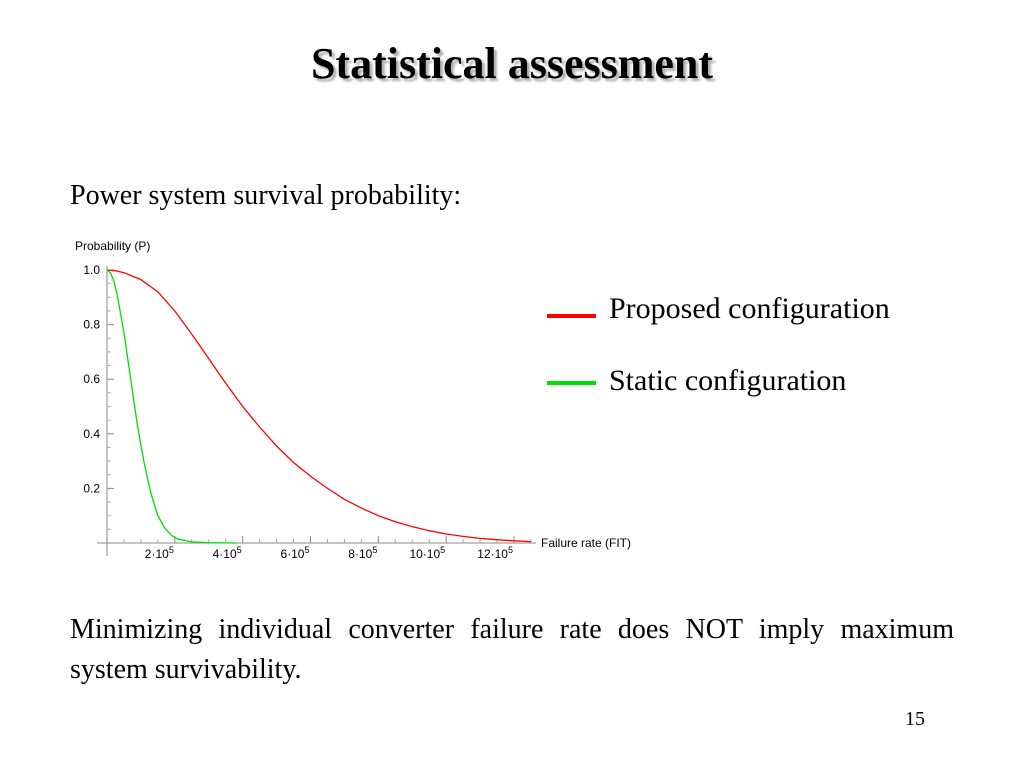 This screenshot has height=768, width=1024. Describe the element at coordinates (362, 553) in the screenshot. I see `x-tick-label: 8·10⁵` at that location.